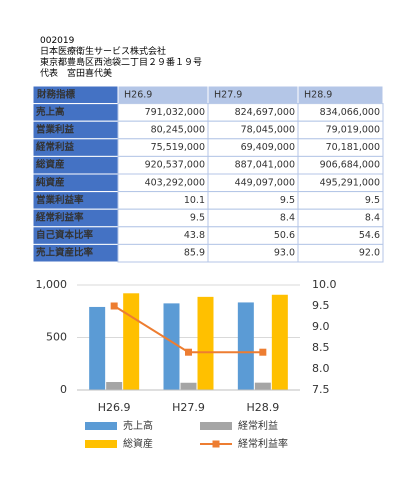 This screenshot has width=410, height=480. I want to click on column-header: 財務指標, so click(56, 94).